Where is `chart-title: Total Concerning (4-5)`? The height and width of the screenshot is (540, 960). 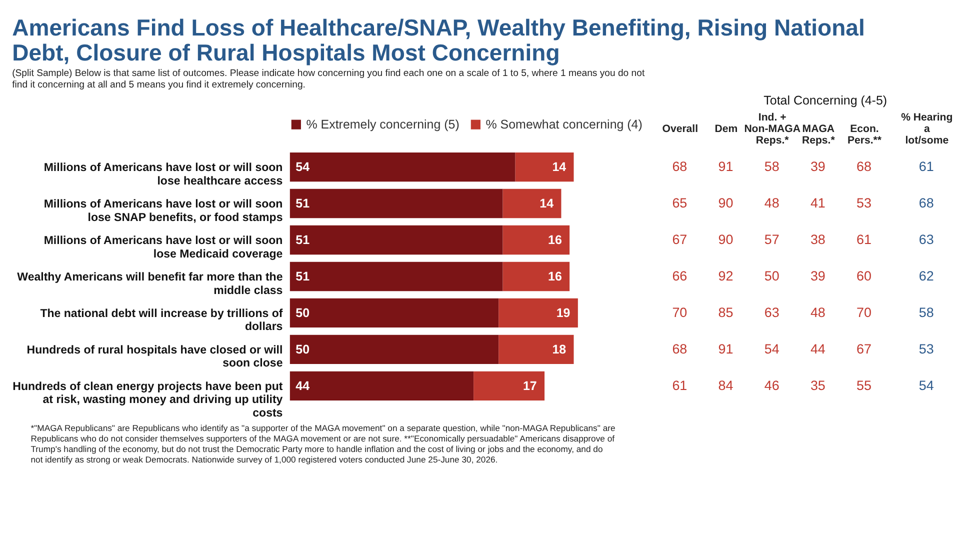
chart-title: Total Concerning (4-5) is located at coordinates (826, 101).